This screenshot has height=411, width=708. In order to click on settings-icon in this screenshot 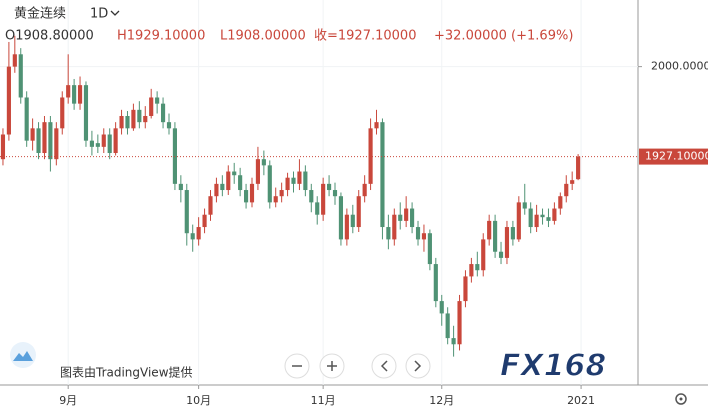, I will do `click(681, 399)`.